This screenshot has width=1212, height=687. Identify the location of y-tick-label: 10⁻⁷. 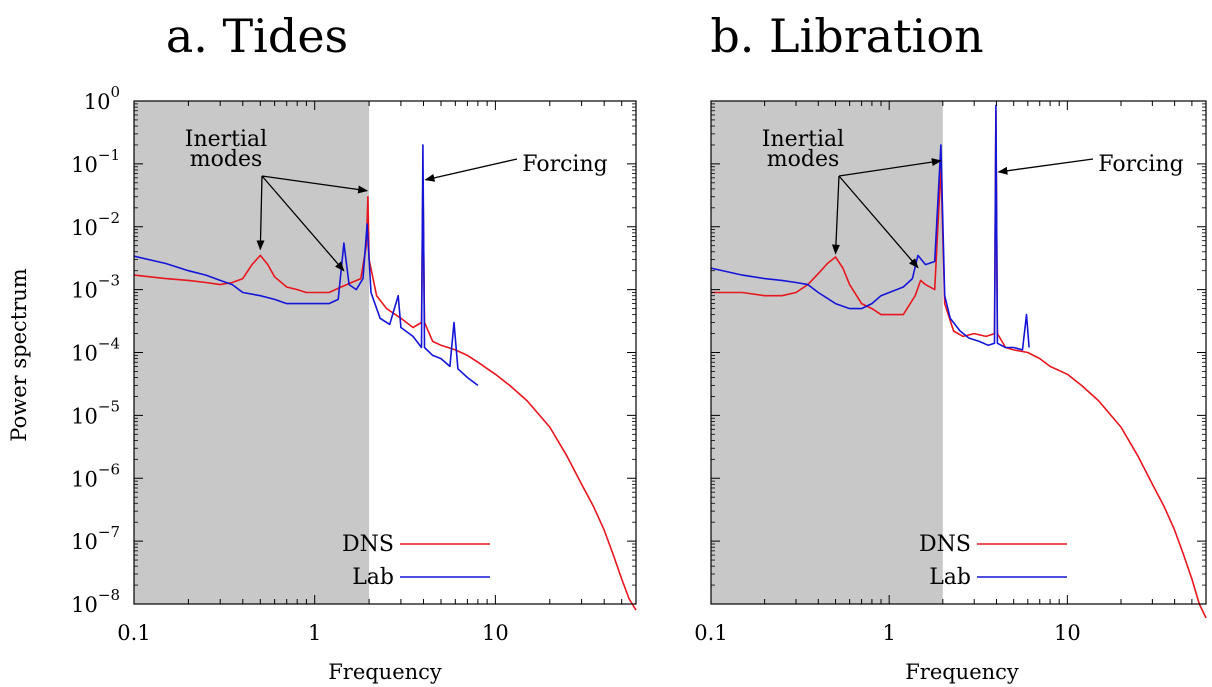
(95, 538).